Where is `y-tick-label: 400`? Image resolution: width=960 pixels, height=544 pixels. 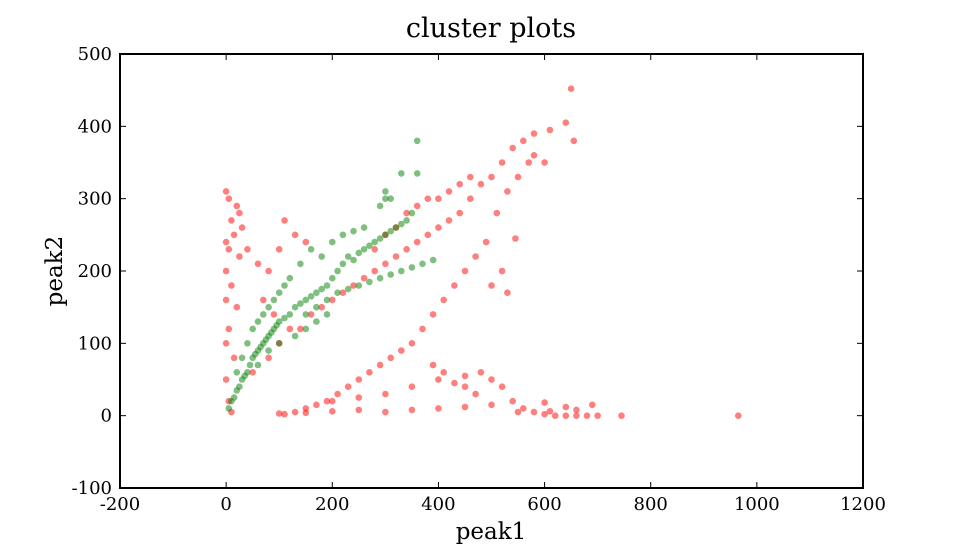
y-tick-label: 400 is located at coordinates (95, 126).